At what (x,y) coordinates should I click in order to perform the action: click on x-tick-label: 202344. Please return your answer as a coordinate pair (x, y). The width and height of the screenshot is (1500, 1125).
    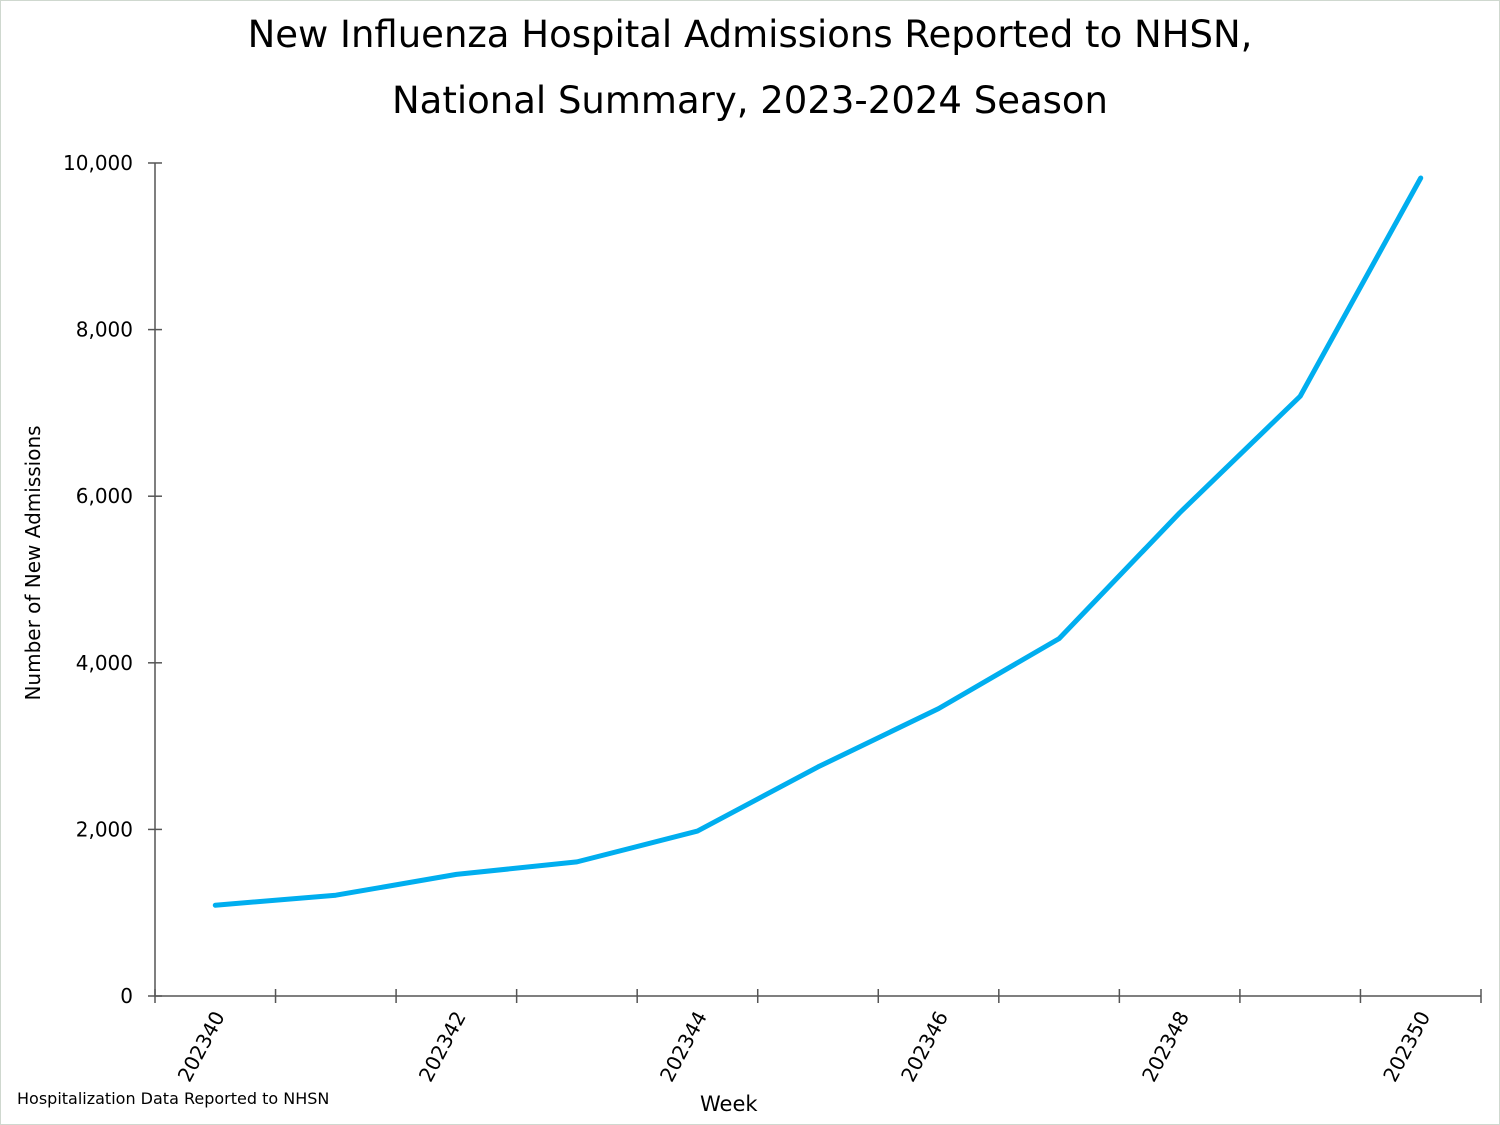
    Looking at the image, I should click on (683, 1046).